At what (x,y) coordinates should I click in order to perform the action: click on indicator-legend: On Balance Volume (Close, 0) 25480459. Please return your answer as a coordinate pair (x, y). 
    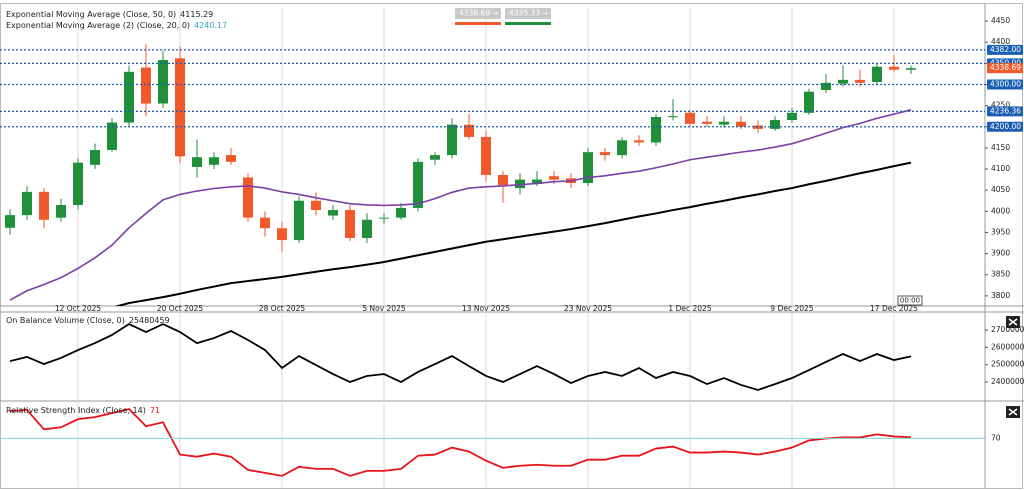
    Looking at the image, I should click on (88, 320).